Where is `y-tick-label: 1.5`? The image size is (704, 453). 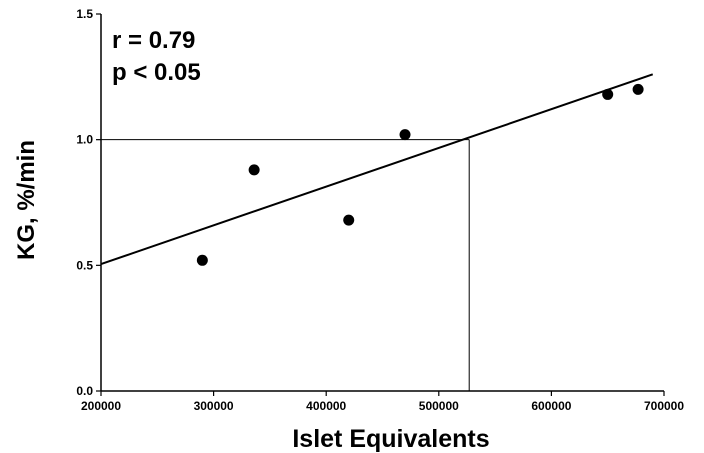
y-tick-label: 1.5 is located at coordinates (84, 14).